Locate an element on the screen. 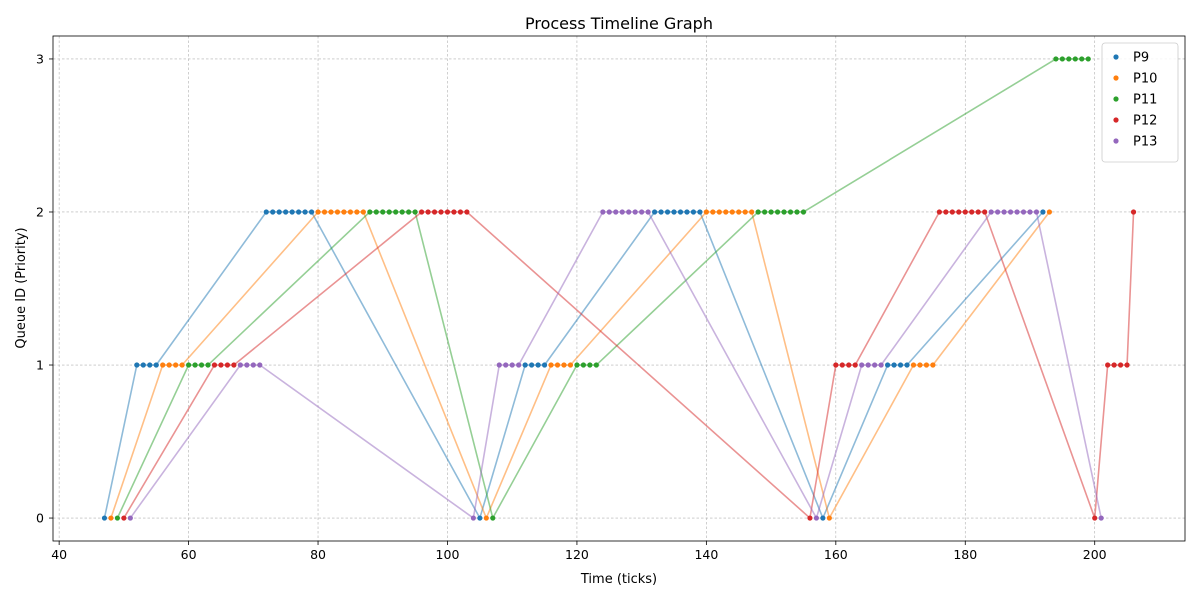 This screenshot has width=1200, height=600. y-axis-label: Queue ID (Priority) is located at coordinates (21, 287).